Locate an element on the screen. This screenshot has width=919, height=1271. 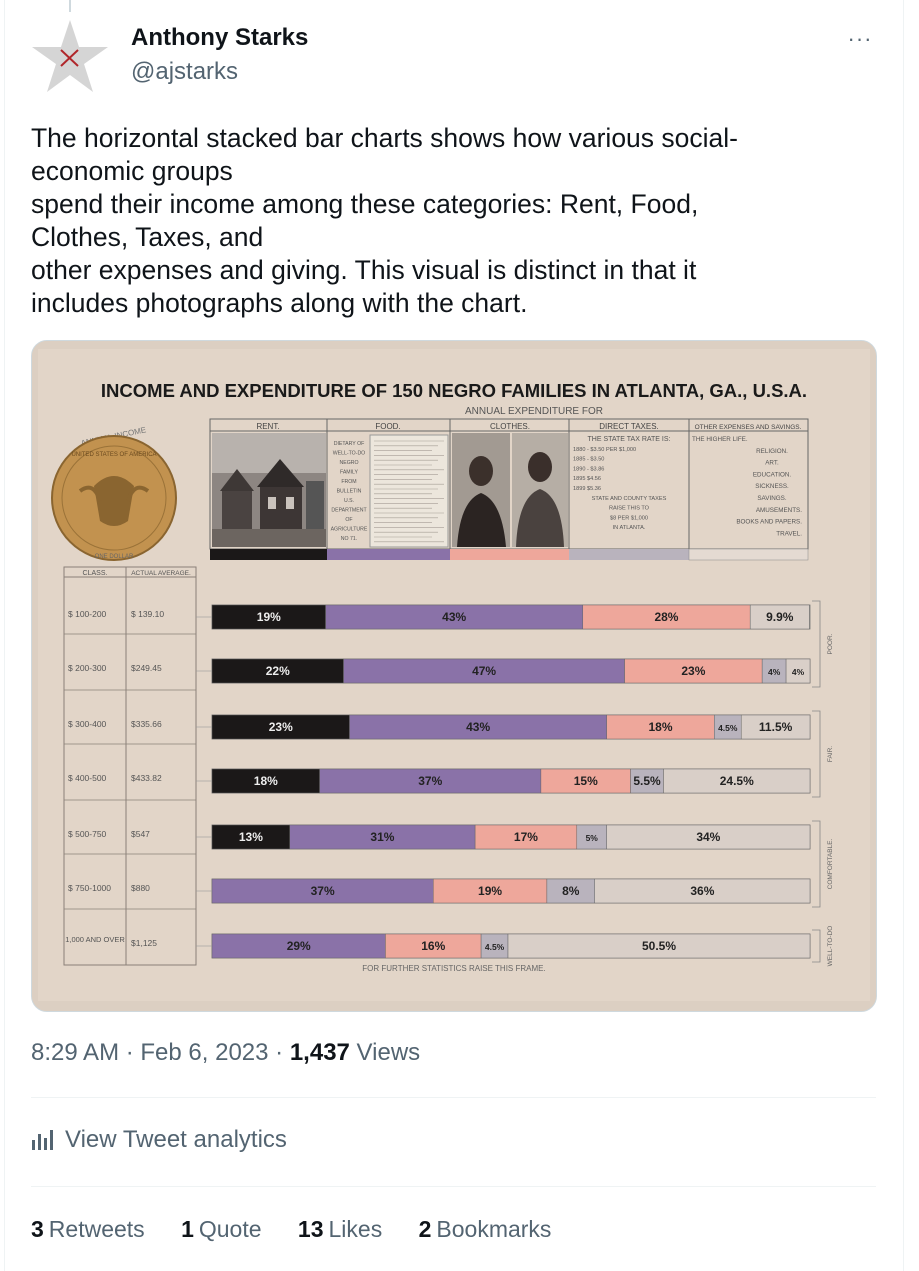
engagement-stats: 3 Retweets 1 Quote 13 Likes 2 Bookmarks is located at coordinates (306, 1229).